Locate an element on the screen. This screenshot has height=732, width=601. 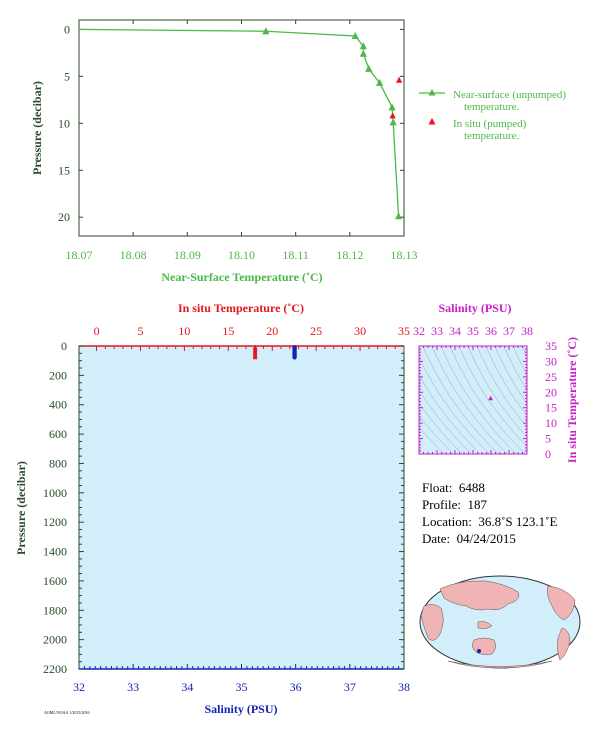
map-islands is located at coordinates (485, 625).